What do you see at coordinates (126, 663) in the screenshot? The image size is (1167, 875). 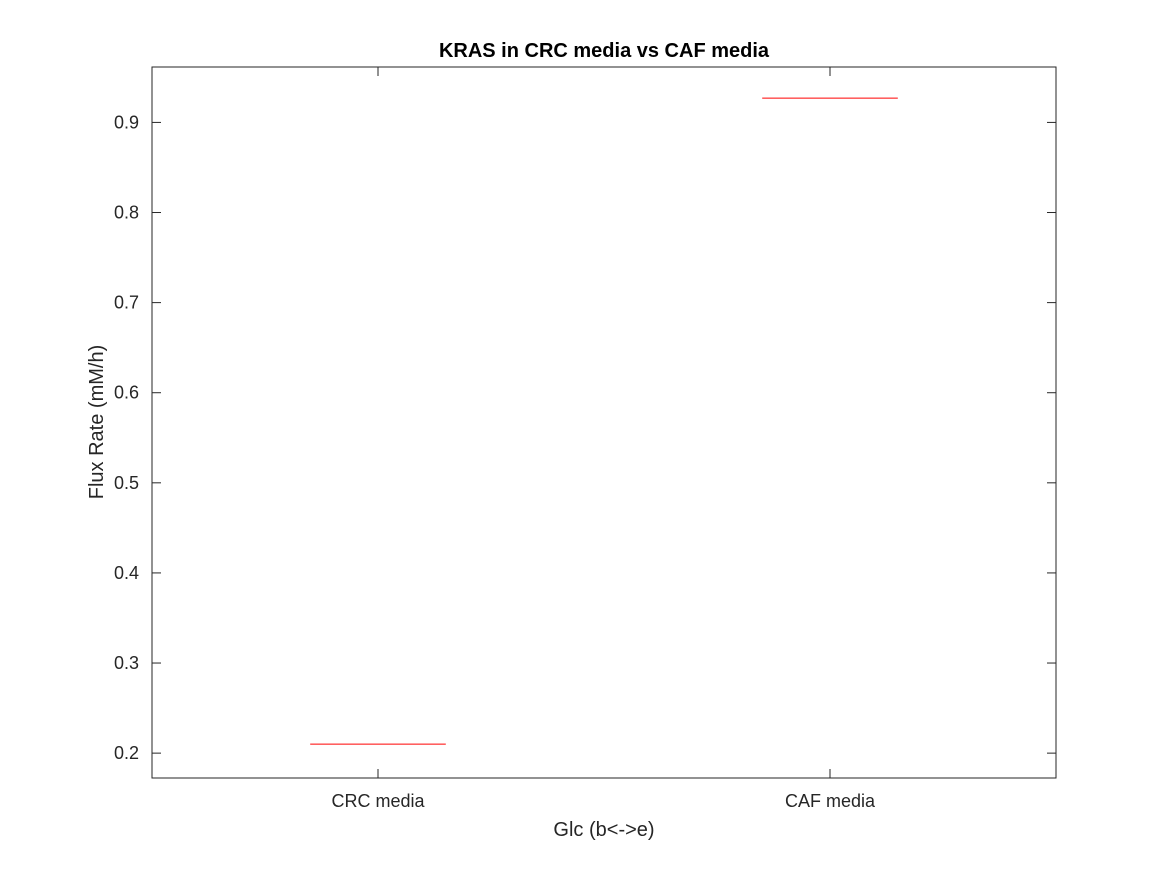 I see `y-tick-label: 0.3` at bounding box center [126, 663].